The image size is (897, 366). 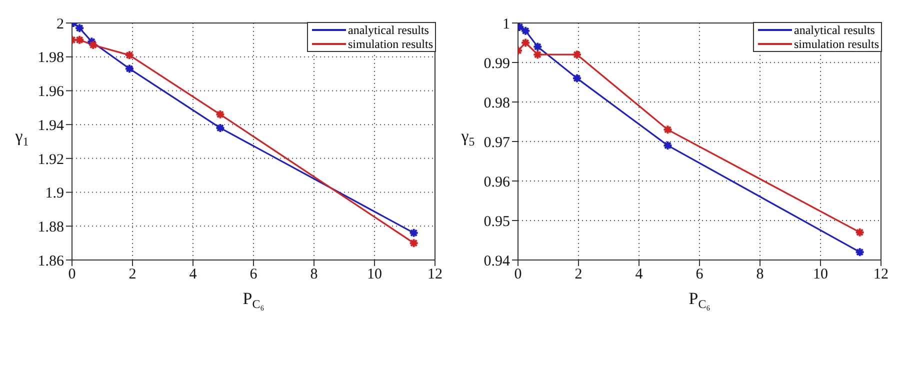 What do you see at coordinates (51, 58) in the screenshot?
I see `y-tick-label: 1.98` at bounding box center [51, 58].